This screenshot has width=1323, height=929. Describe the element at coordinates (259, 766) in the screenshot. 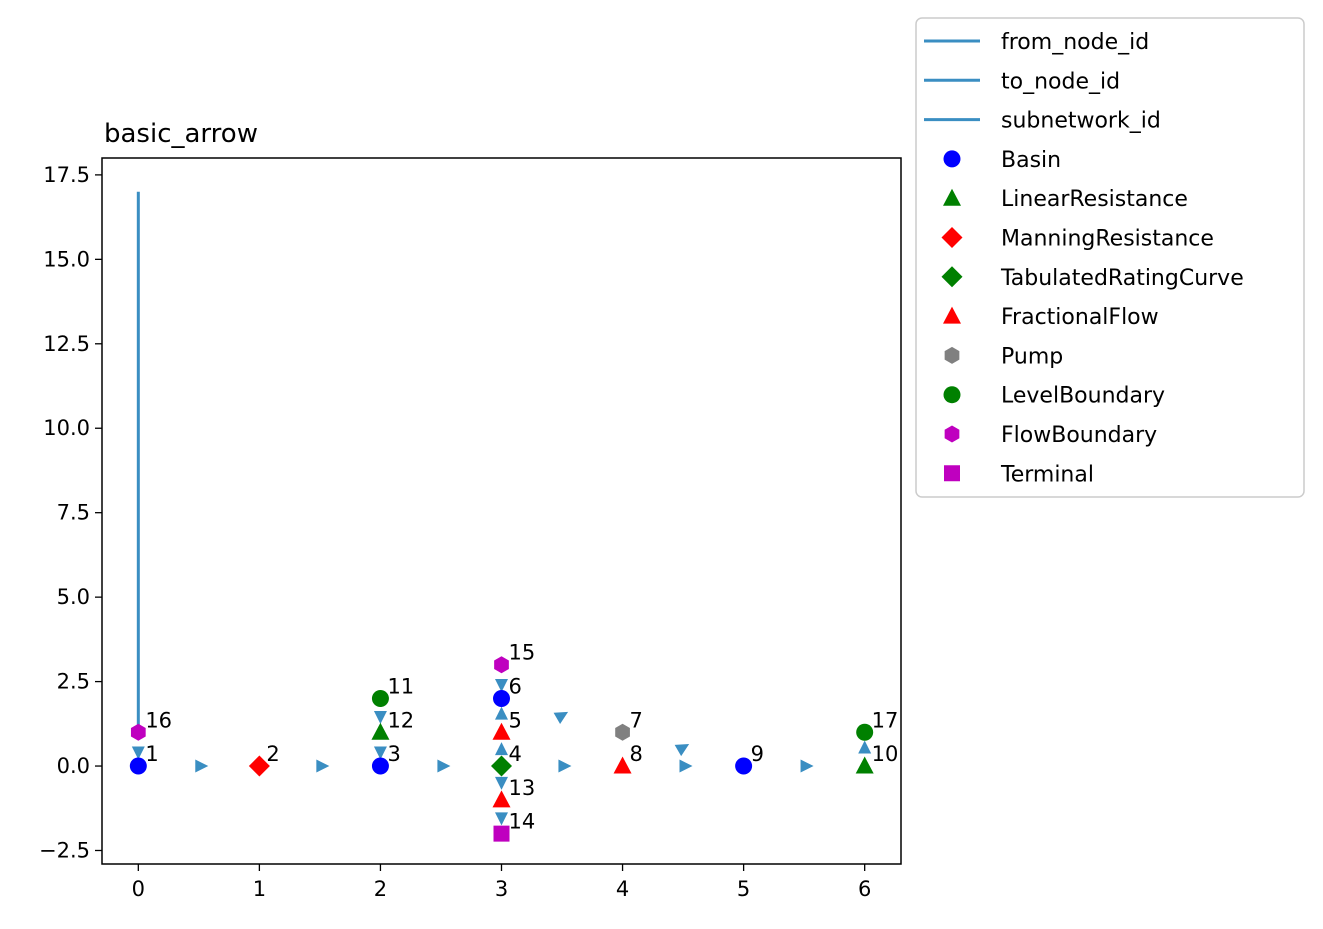

I see `node-marker-manningresistance` at that location.